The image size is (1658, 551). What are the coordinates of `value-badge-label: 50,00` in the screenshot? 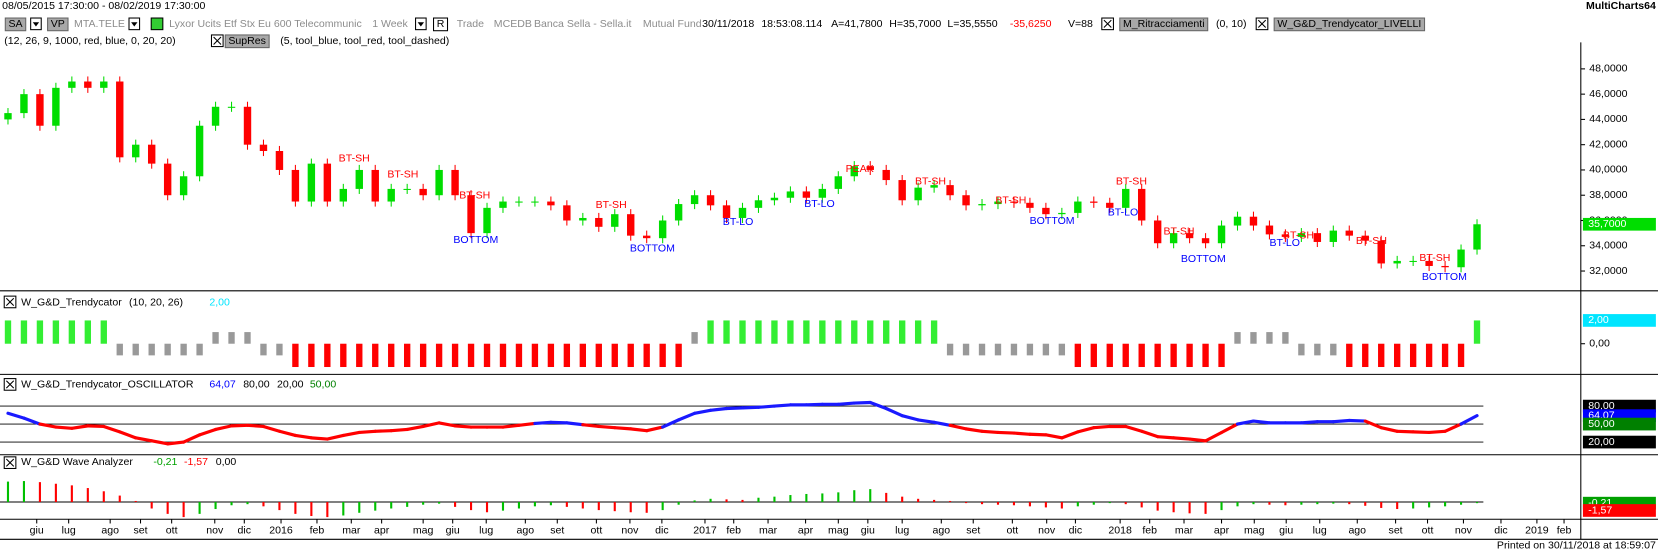 It's located at (1601, 424).